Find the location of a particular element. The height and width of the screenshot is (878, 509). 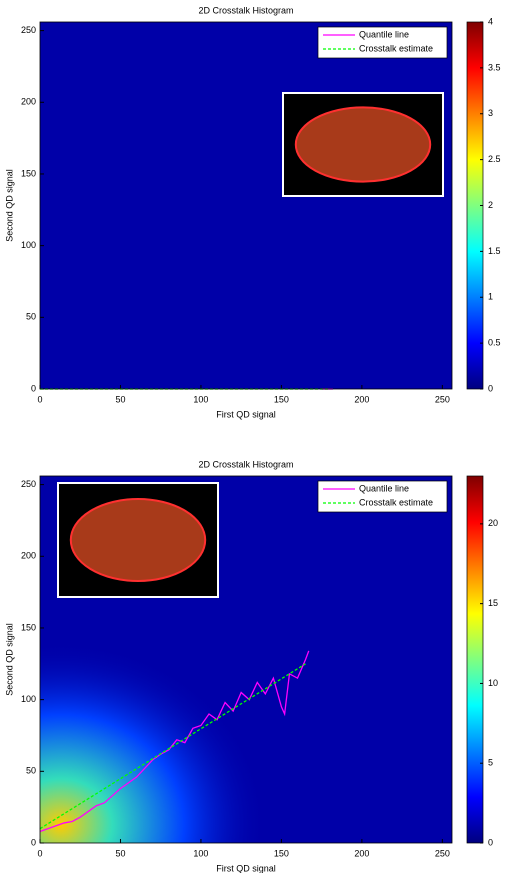

colorbar-tick-label: 5 is located at coordinates (490, 763).